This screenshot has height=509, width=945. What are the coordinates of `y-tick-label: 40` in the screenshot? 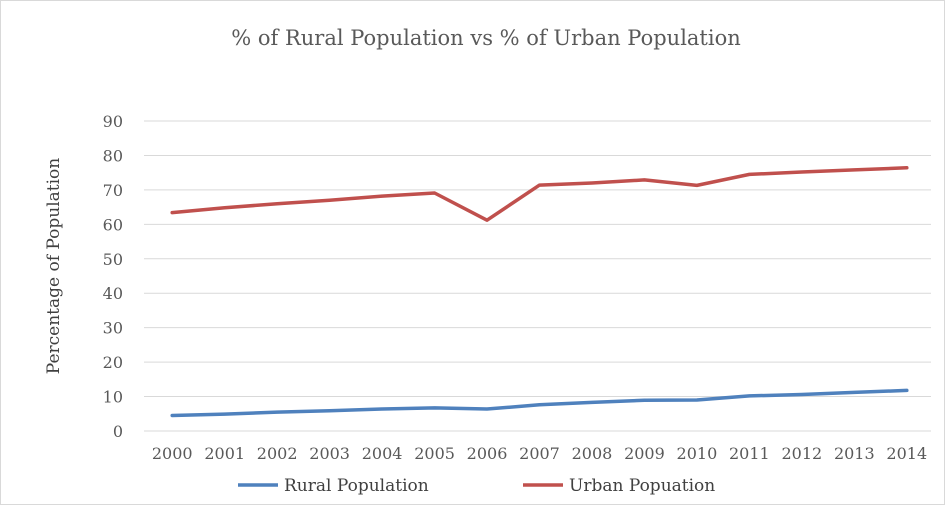 It's located at (113, 293).